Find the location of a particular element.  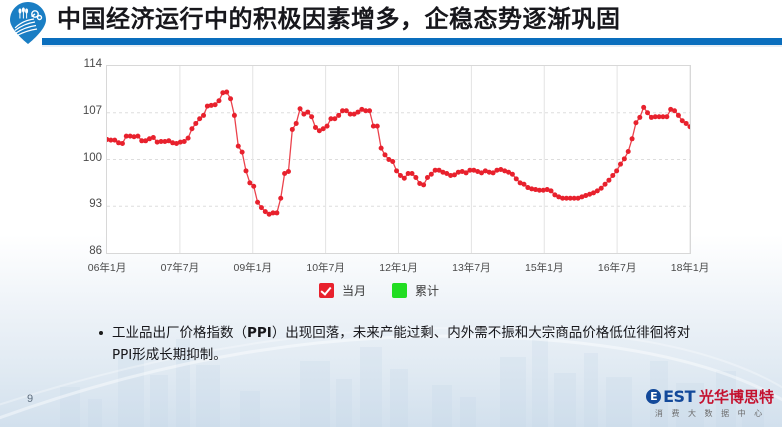

slide-header: 中国经济运行中的积极因素增多，企稳态势逐渐巩固 is located at coordinates (391, 23).